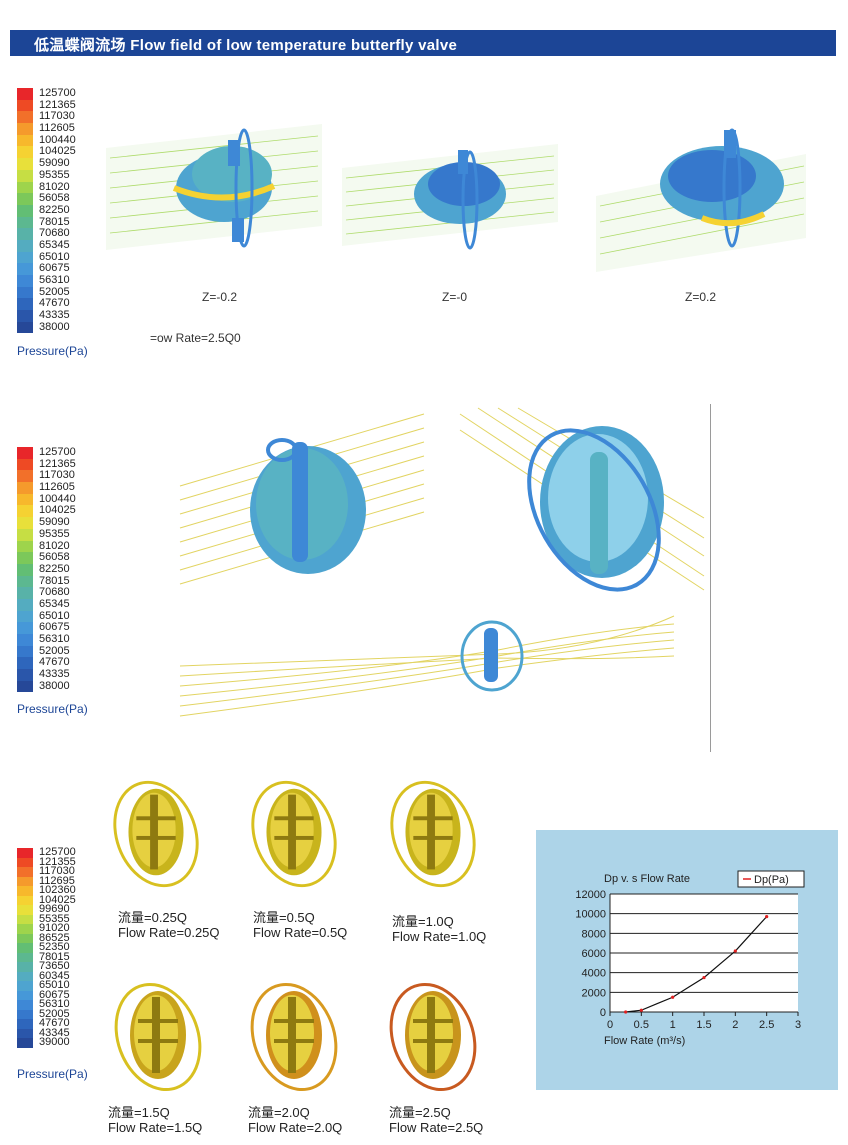 The height and width of the screenshot is (1145, 848). What do you see at coordinates (450, 197) in the screenshot?
I see `valve-sim-z-zero` at bounding box center [450, 197].